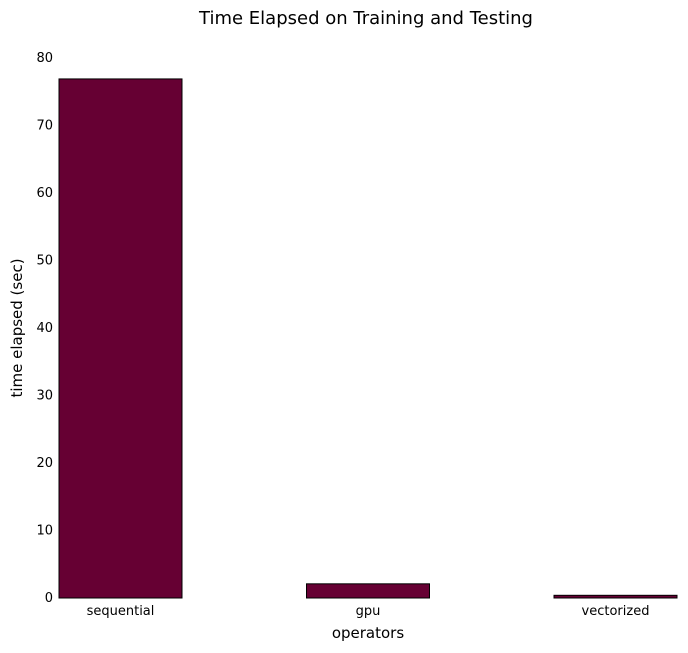  I want to click on y-tick-label: 30, so click(44, 396).